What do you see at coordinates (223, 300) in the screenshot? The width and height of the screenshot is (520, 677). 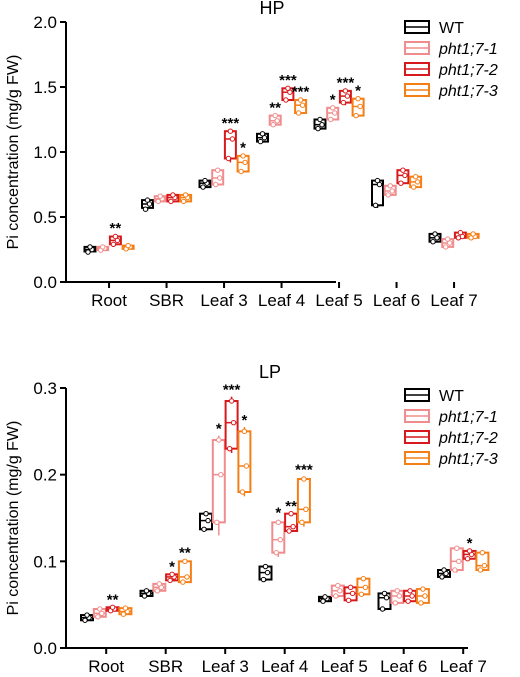 I see `x-tick-label: Leaf 3` at bounding box center [223, 300].